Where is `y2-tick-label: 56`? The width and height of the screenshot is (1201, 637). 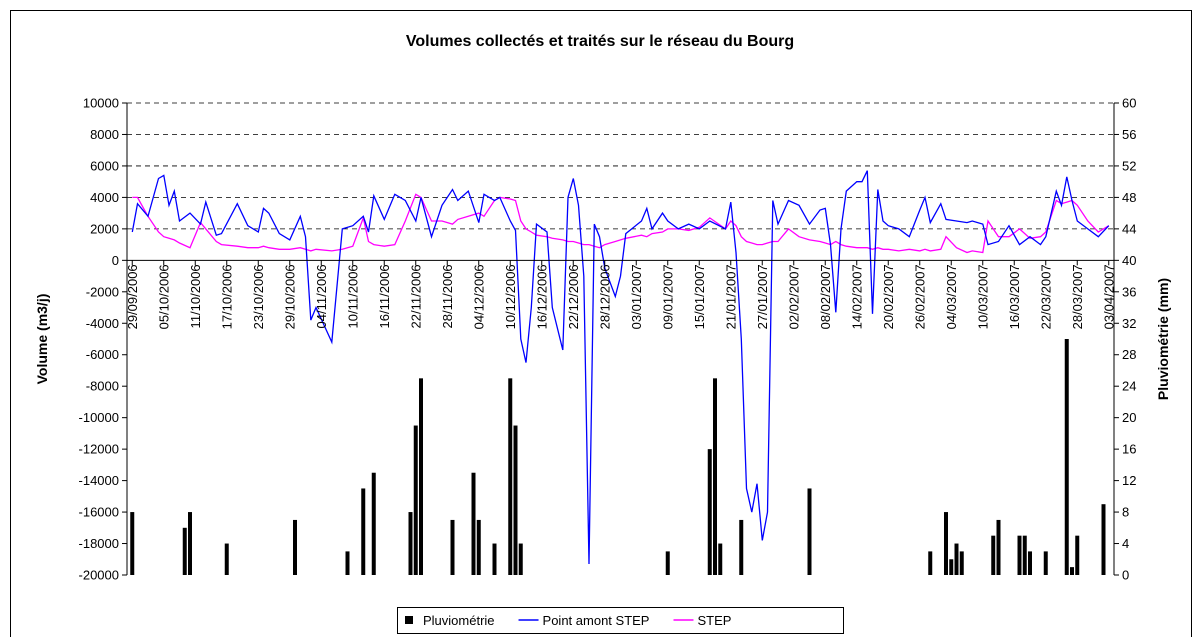 y2-tick-label: 56 is located at coordinates (1129, 134).